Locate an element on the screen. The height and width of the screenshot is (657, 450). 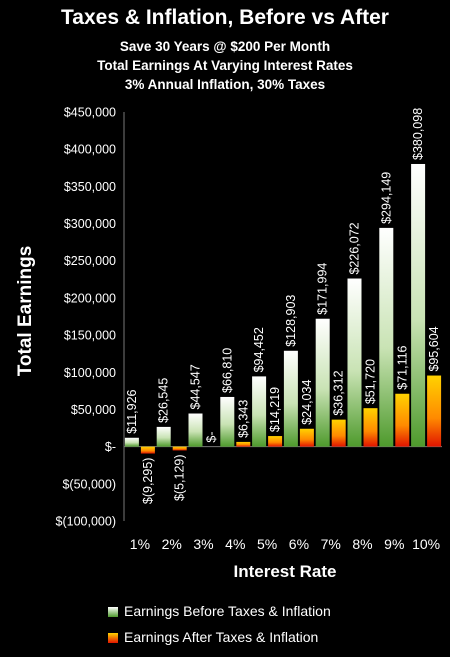
chart-subtitle-3: 3% Annual Inflation, 30% Taxes is located at coordinates (225, 84).